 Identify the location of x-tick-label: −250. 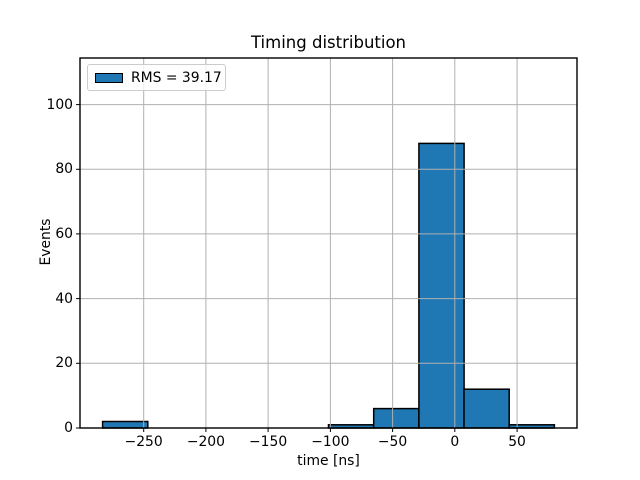
(143, 442).